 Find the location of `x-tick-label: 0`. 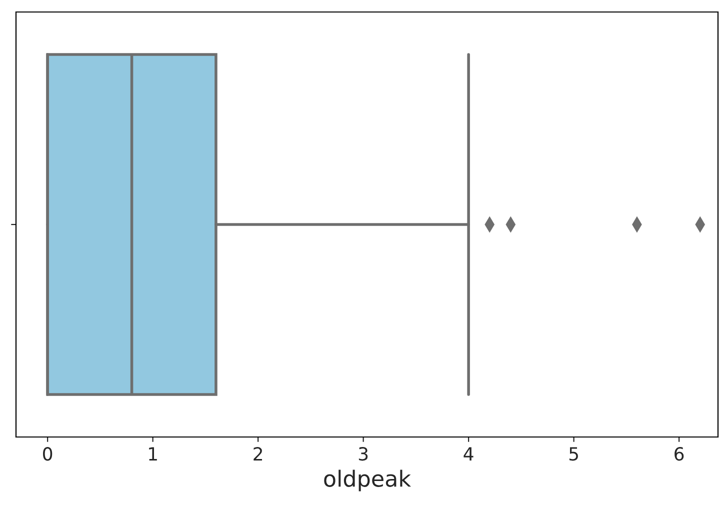

x-tick-label: 0 is located at coordinates (47, 454).